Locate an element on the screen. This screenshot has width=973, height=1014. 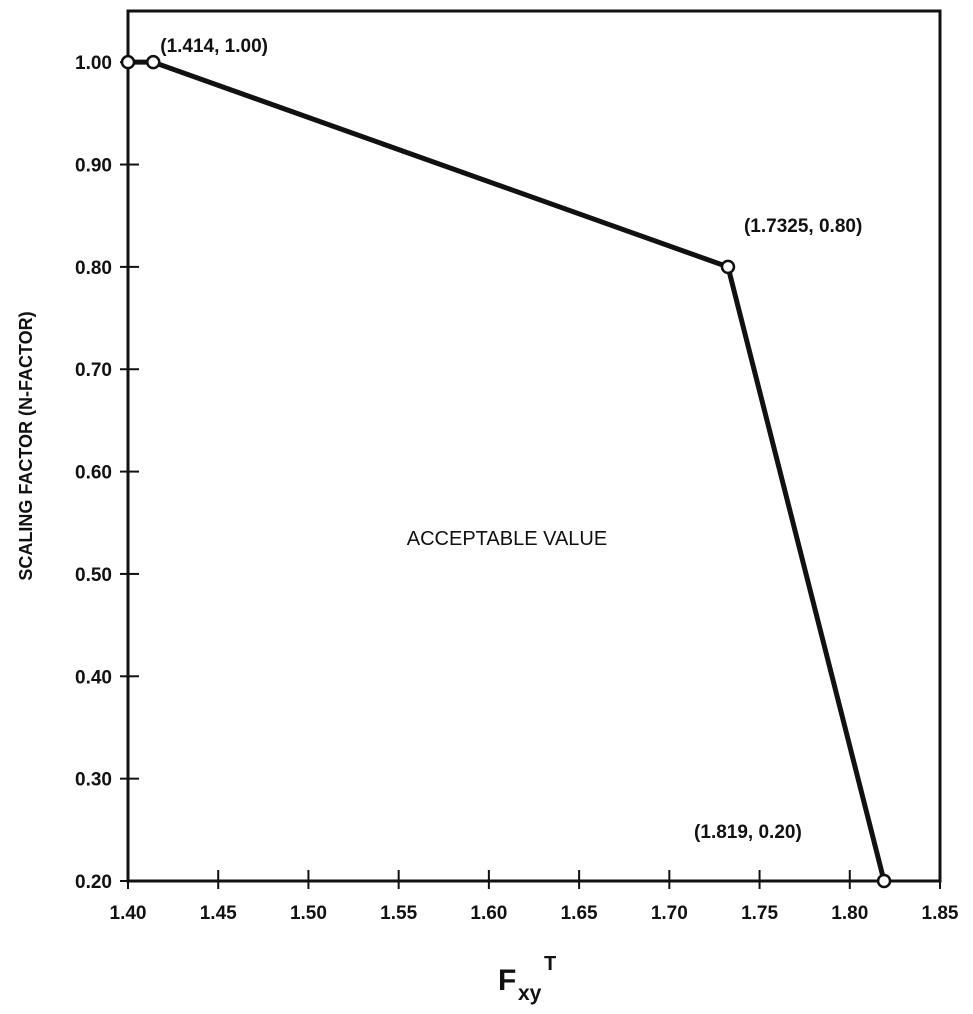
y-tick-label: 0.30 is located at coordinates (93, 780).